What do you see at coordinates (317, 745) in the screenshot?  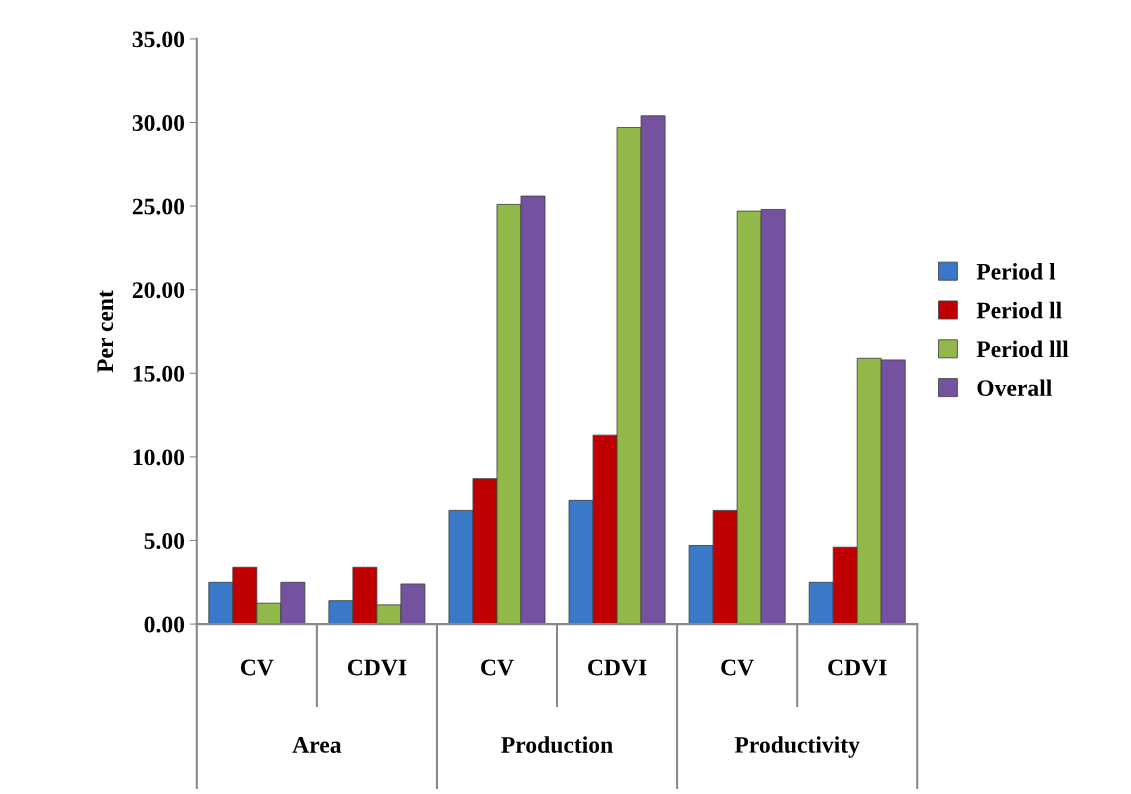 I see `text: Area` at bounding box center [317, 745].